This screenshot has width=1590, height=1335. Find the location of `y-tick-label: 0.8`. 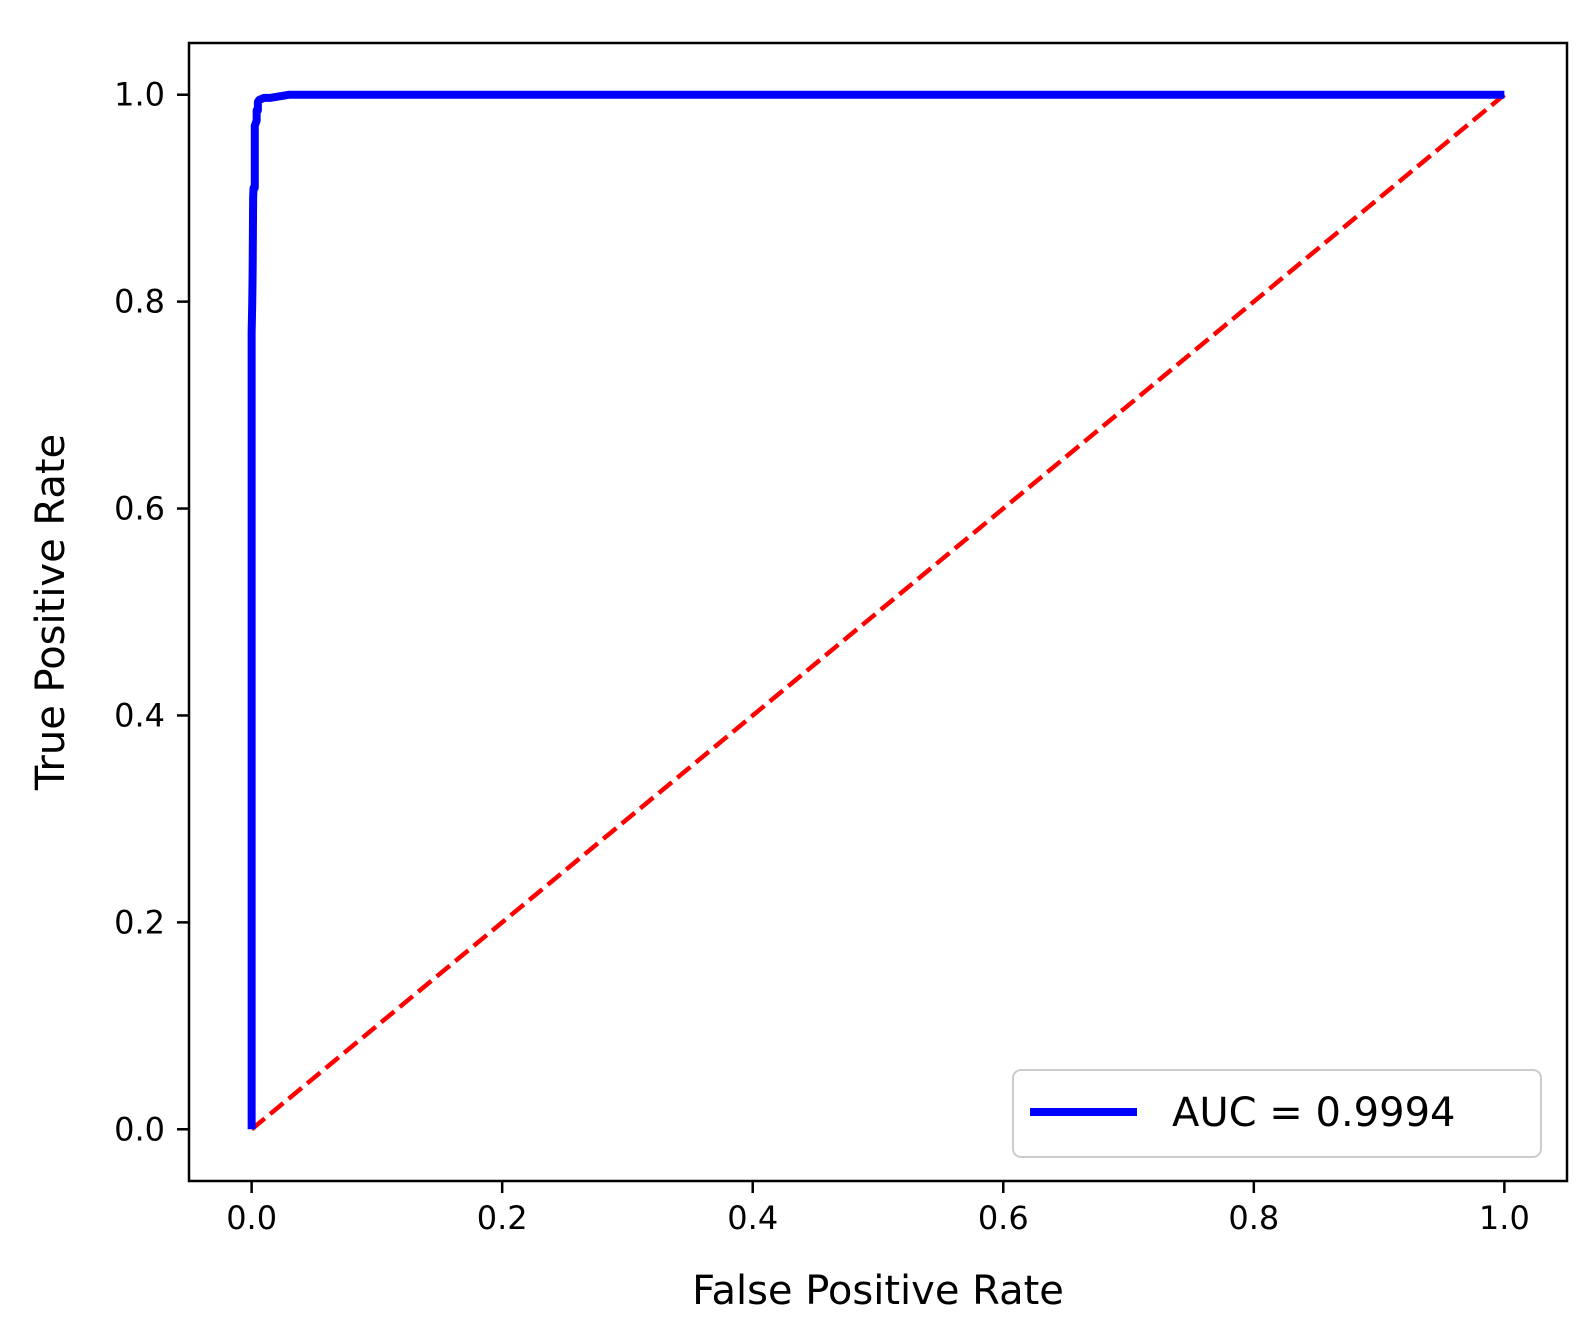

y-tick-label: 0.8 is located at coordinates (139, 302).